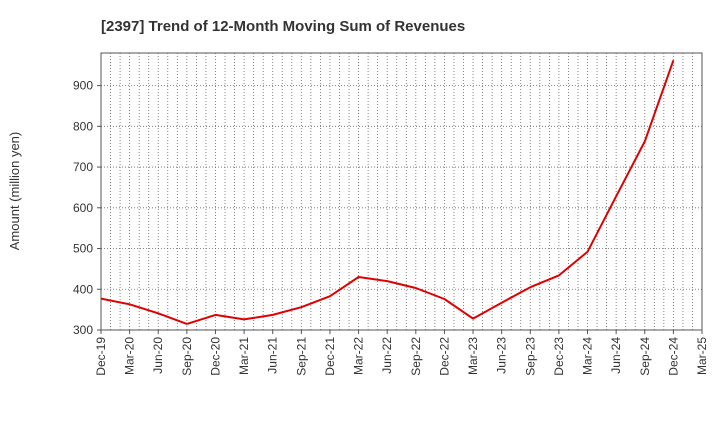  I want to click on x-tick-label: Sep-20, so click(187, 356).